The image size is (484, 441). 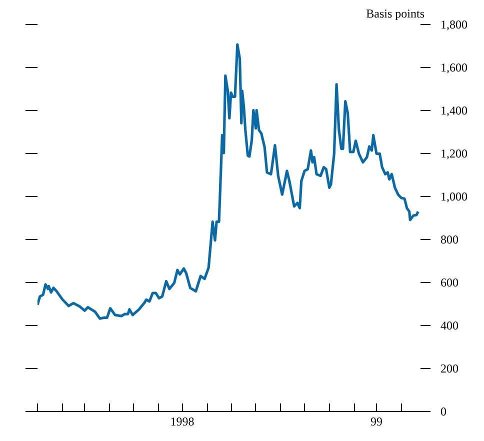 What do you see at coordinates (449, 369) in the screenshot?
I see `y-tick-label: 200` at bounding box center [449, 369].